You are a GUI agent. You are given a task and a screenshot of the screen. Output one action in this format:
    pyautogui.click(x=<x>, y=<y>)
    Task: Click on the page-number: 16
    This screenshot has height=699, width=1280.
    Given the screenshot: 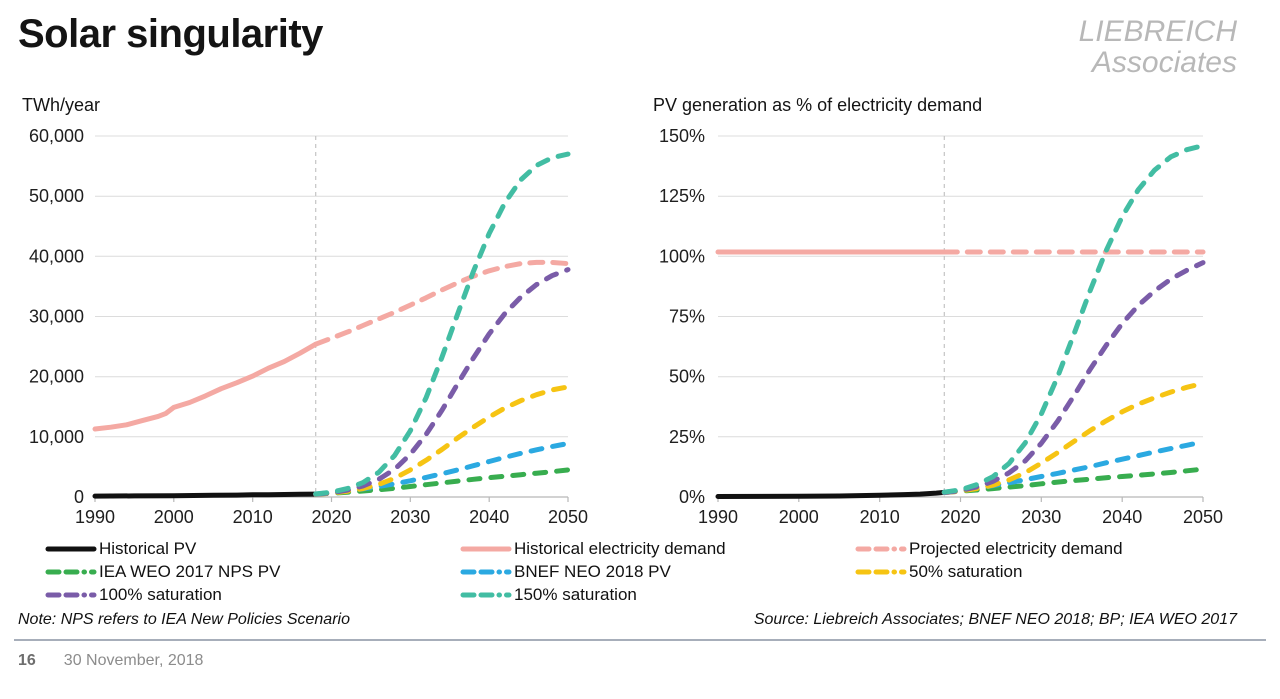 What is the action you would take?
    pyautogui.click(x=27, y=660)
    